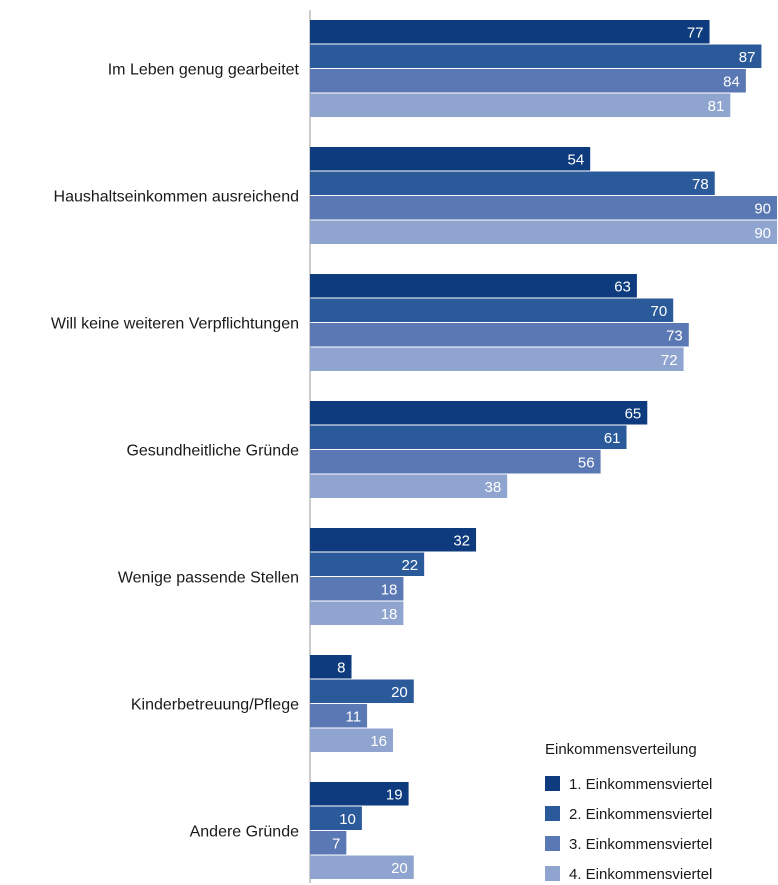 This screenshot has width=778, height=885. I want to click on bar-will-keine-weiteren-verpflichtungen-q2, so click(492, 310).